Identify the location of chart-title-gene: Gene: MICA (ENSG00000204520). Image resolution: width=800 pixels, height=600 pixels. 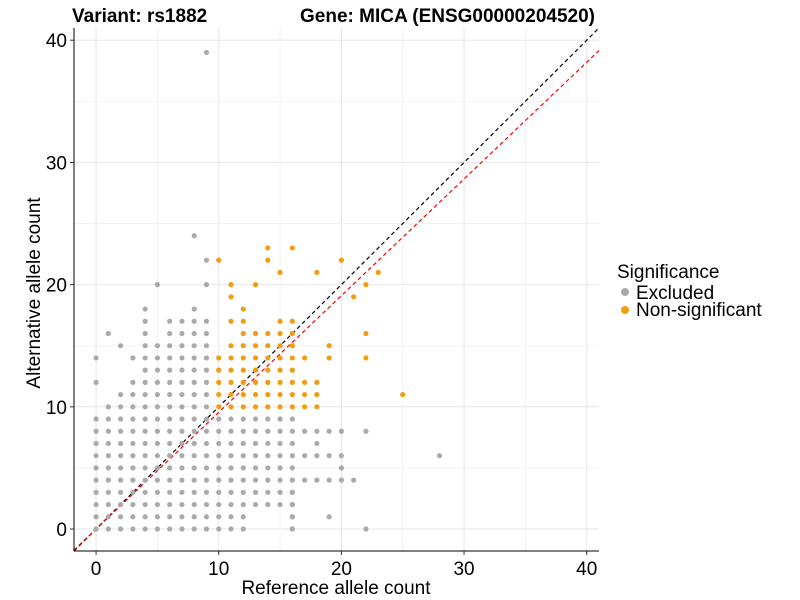
(447, 16).